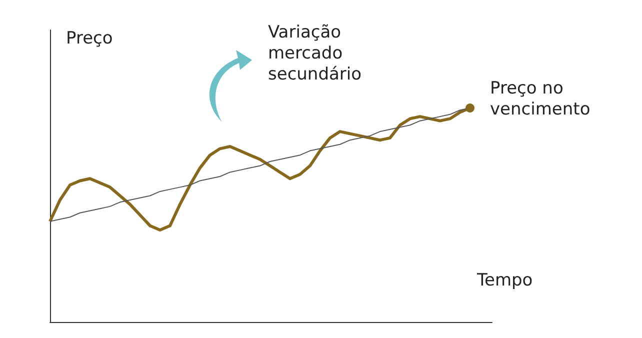  I want to click on x-axis-title: Tempo, so click(504, 280).